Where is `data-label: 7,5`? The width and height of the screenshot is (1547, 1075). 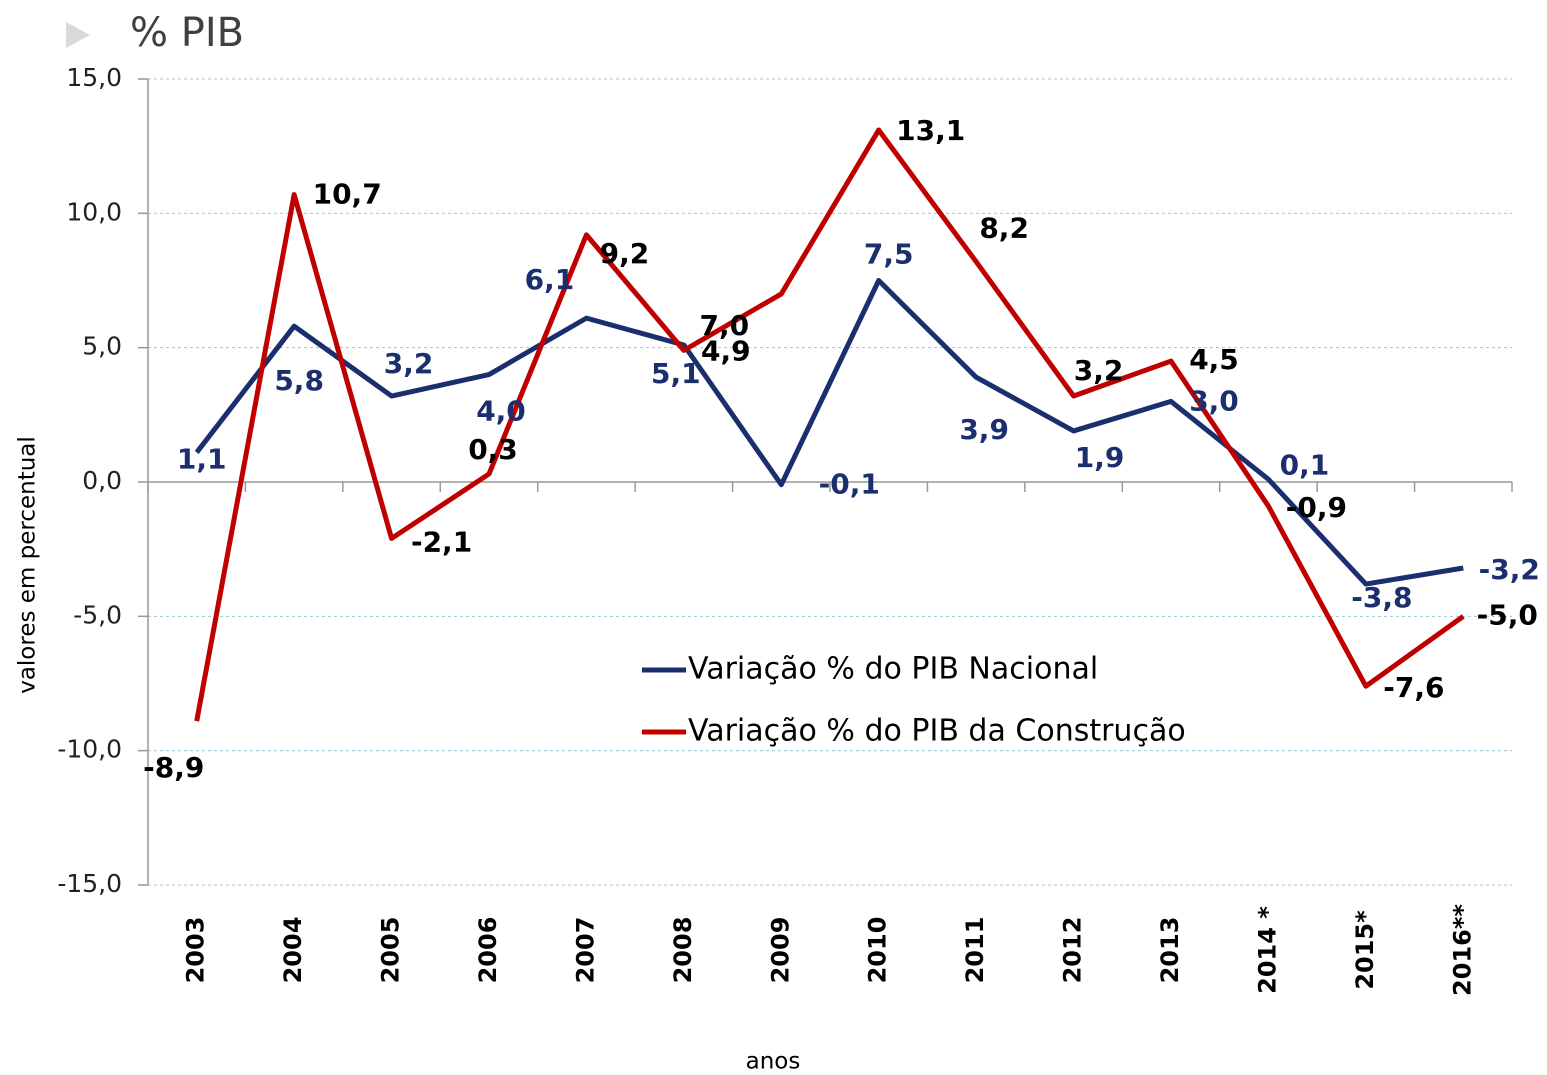 data-label: 7,5 is located at coordinates (889, 254).